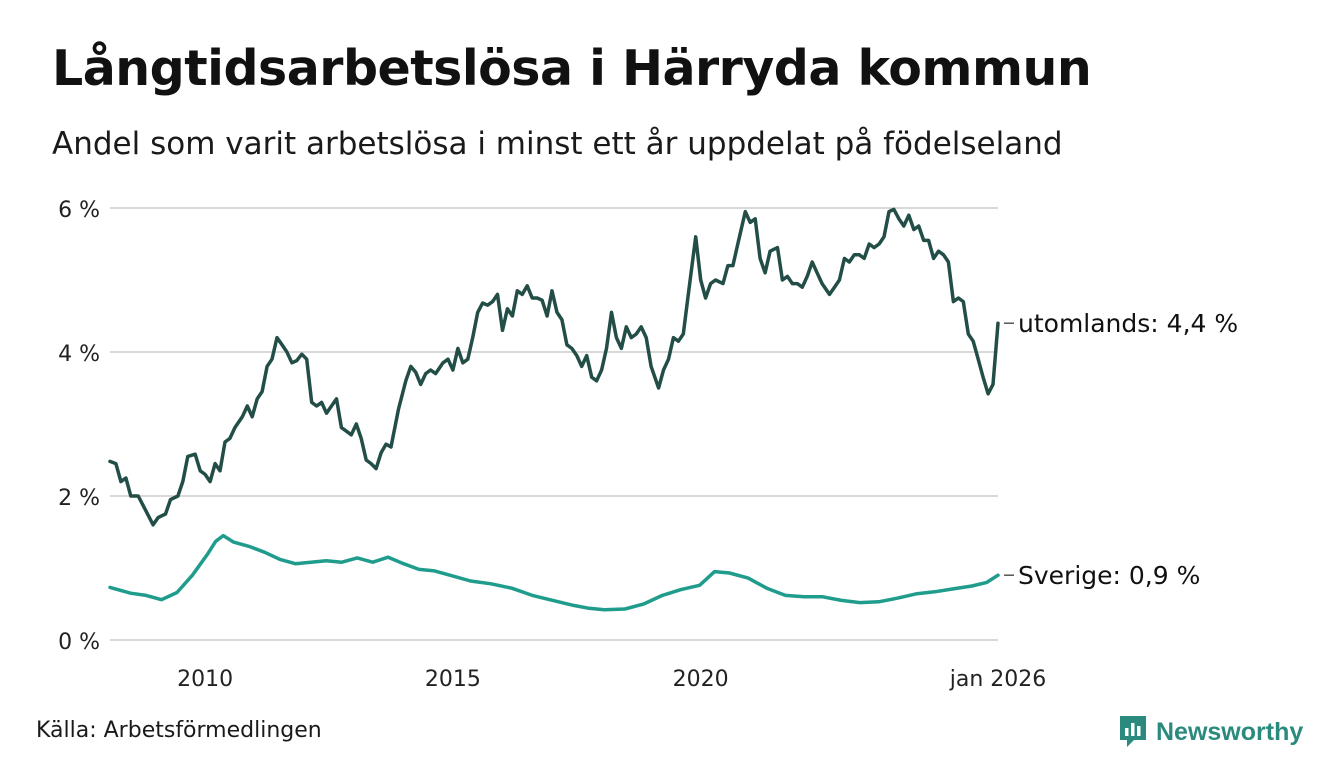 This screenshot has width=1340, height=780. Describe the element at coordinates (79, 642) in the screenshot. I see `y-tick-label: 0 %` at that location.